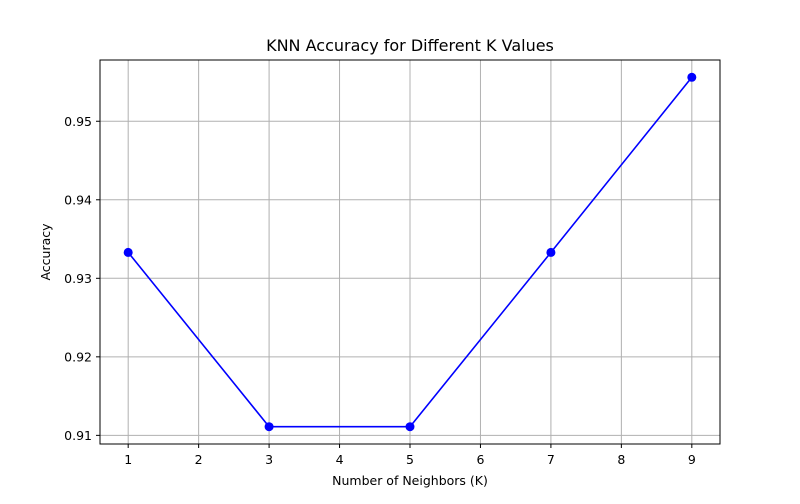 The height and width of the screenshot is (504, 800). I want to click on x-tick-label: 3, so click(269, 459).